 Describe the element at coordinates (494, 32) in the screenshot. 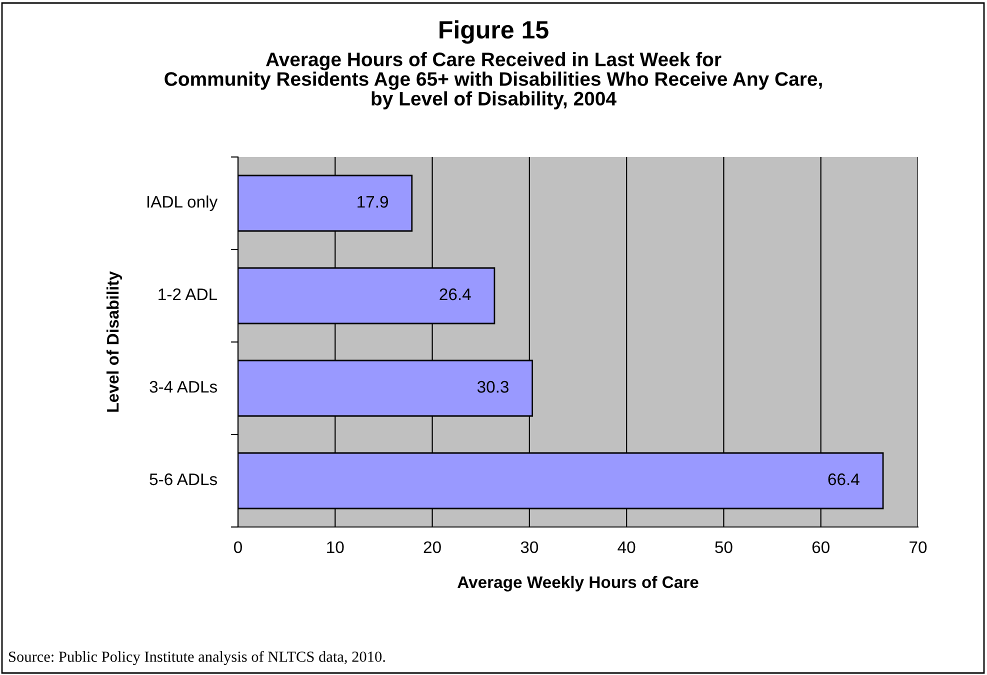

I see `chart-title: Figure 15` at that location.